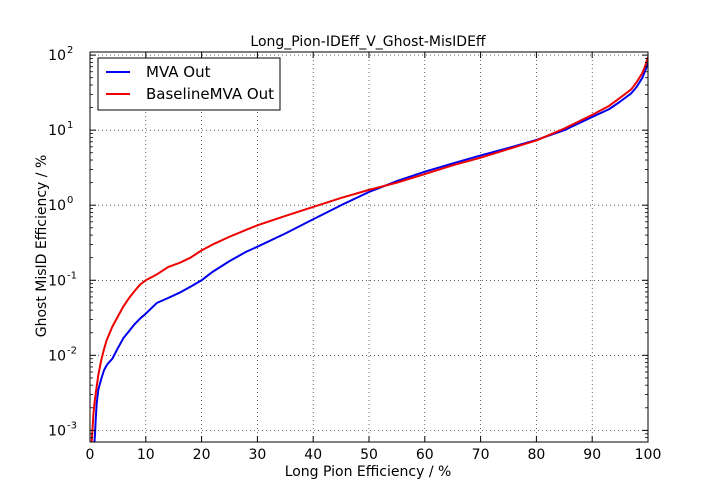 This screenshot has width=720, height=504. I want to click on y-tick-label-exponent: 2, so click(70, 50).